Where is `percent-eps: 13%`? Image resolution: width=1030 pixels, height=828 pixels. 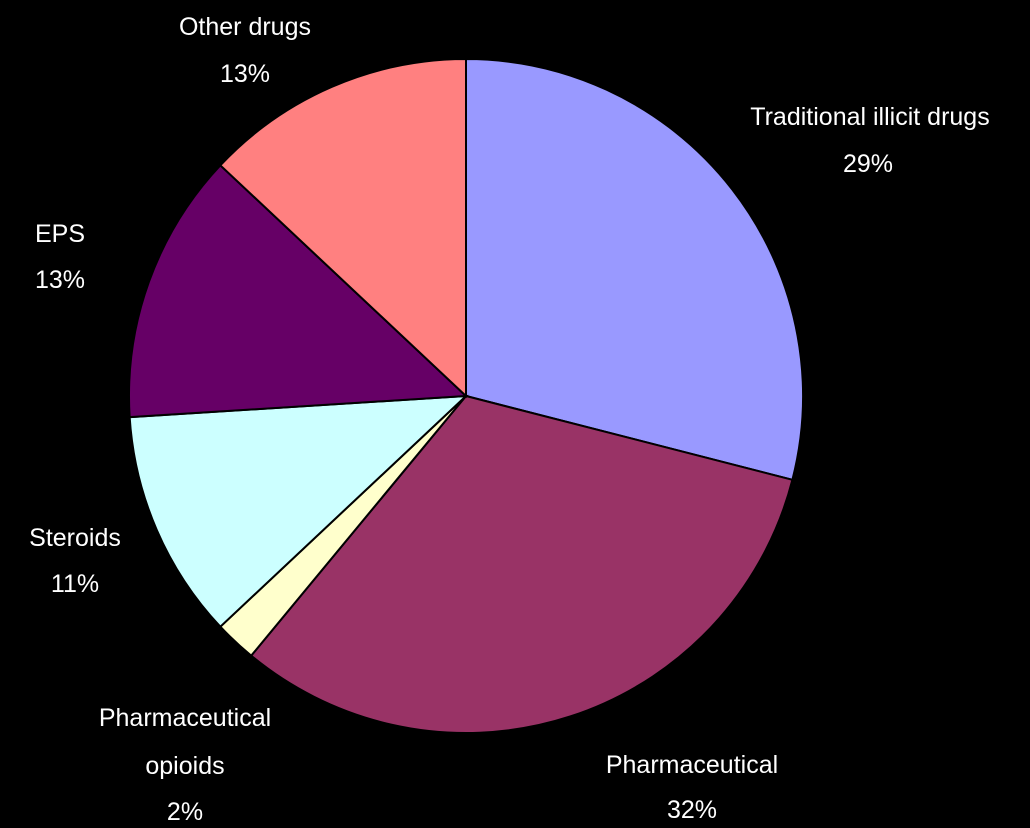 percent-eps: 13% is located at coordinates (60, 280).